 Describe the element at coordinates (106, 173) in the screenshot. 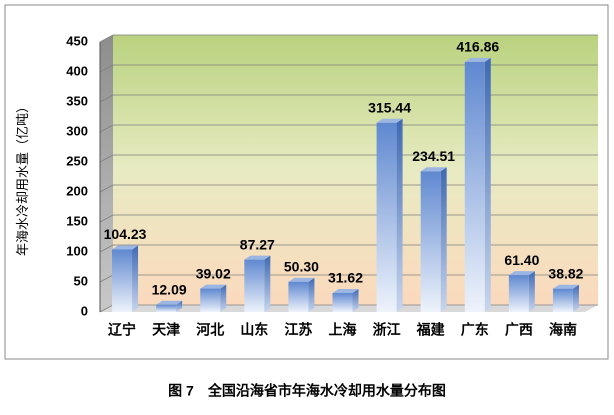

I see `side-wall` at that location.